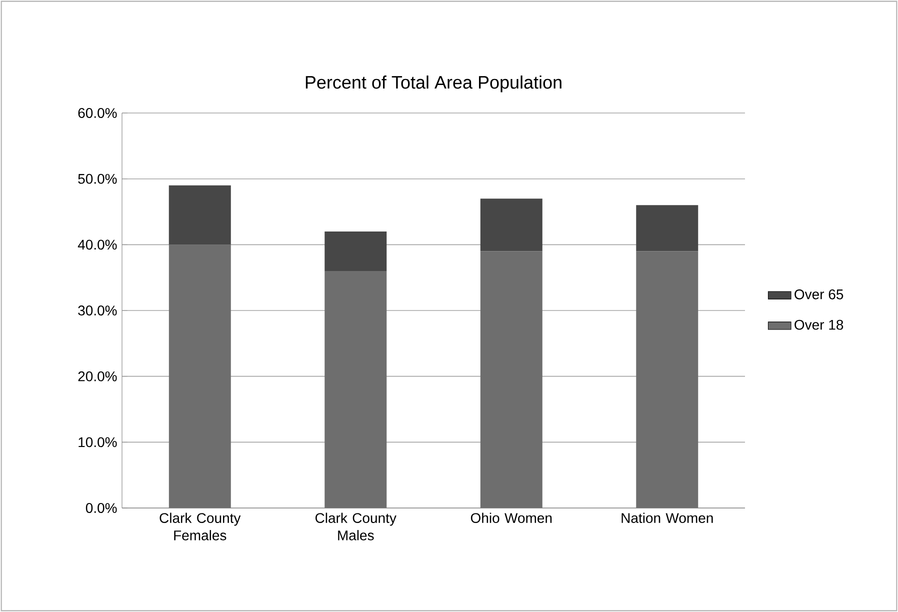  Describe the element at coordinates (355, 526) in the screenshot. I see `x-tick-label: Clark County Males` at that location.